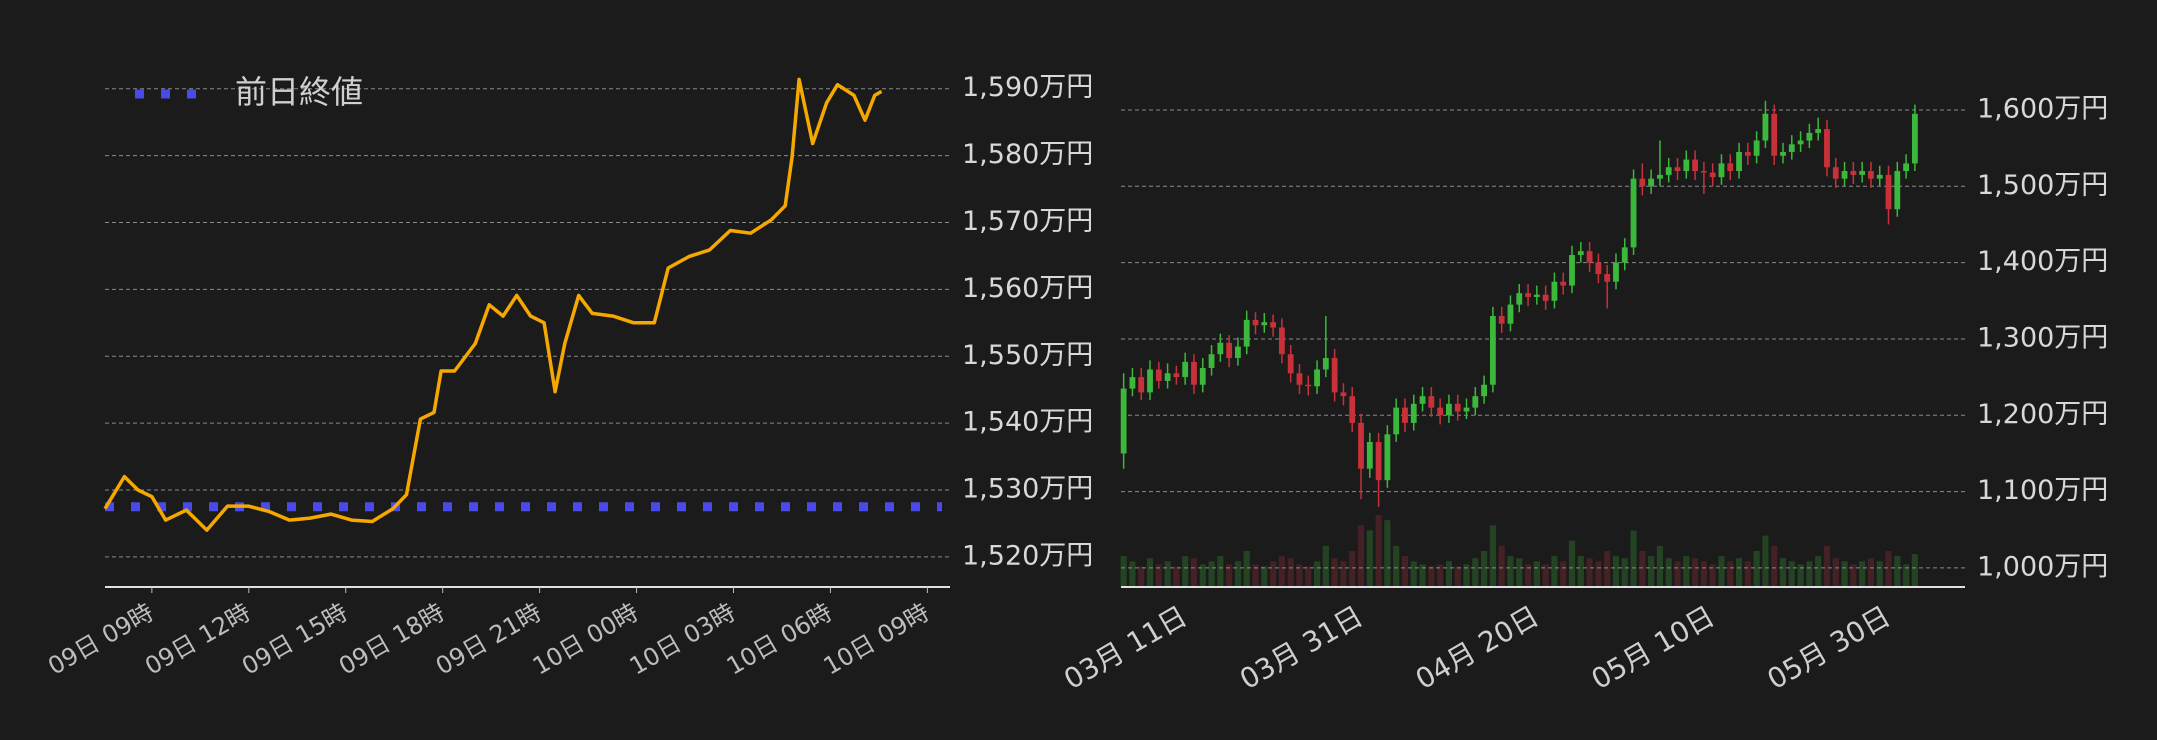  What do you see at coordinates (1027, 555) in the screenshot?
I see `y-tick-label: 1,520万円` at bounding box center [1027, 555].